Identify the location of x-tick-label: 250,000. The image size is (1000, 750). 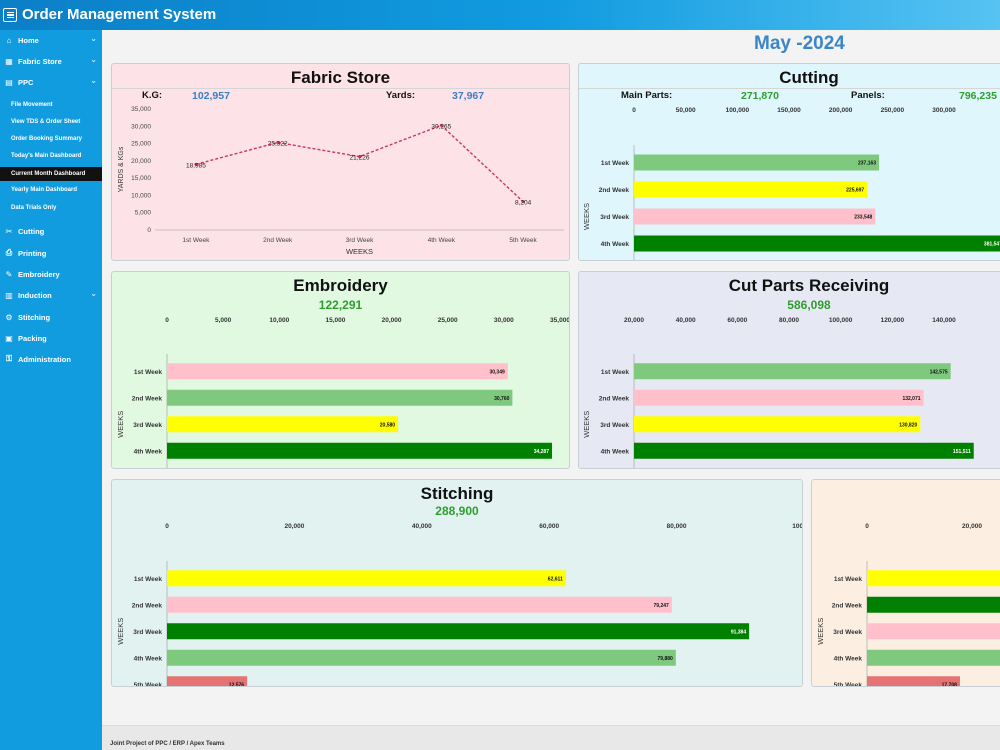
(893, 110).